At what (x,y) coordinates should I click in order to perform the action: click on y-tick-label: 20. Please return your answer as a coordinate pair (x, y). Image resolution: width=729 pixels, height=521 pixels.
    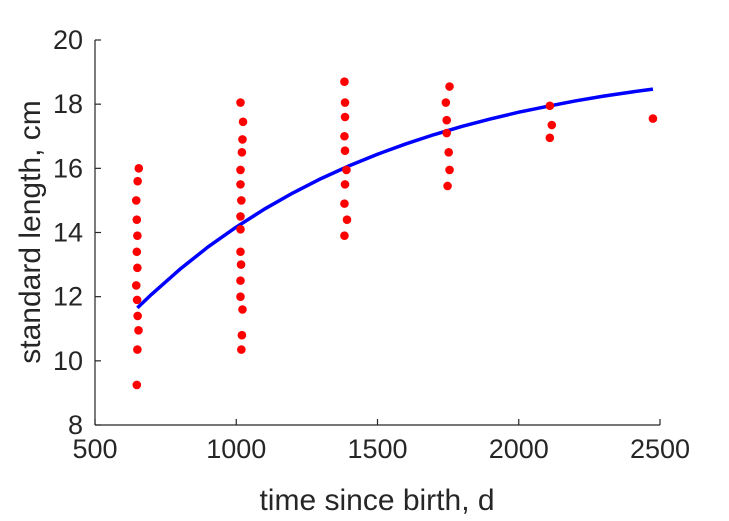
    Looking at the image, I should click on (68, 40).